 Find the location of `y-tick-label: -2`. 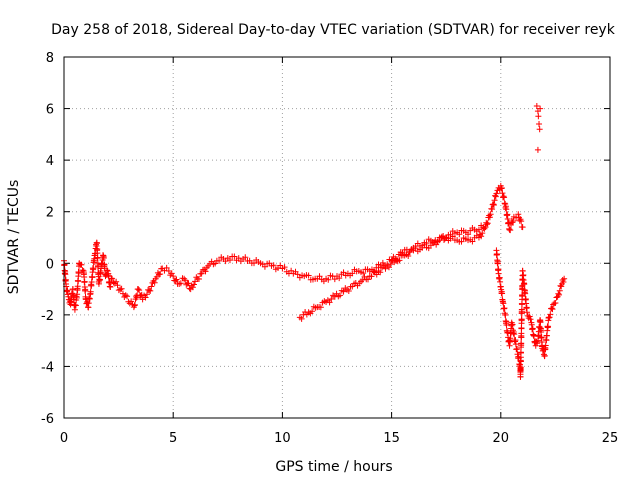

y-tick-label: -2 is located at coordinates (47, 316).